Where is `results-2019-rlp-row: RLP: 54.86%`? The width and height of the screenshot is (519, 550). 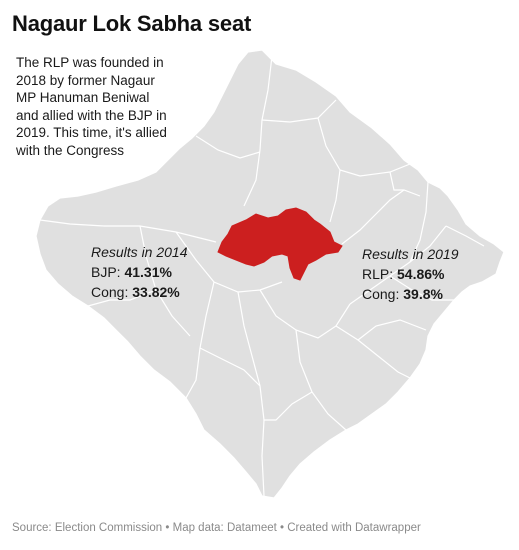 results-2019-rlp-row: RLP: 54.86% is located at coordinates (410, 274).